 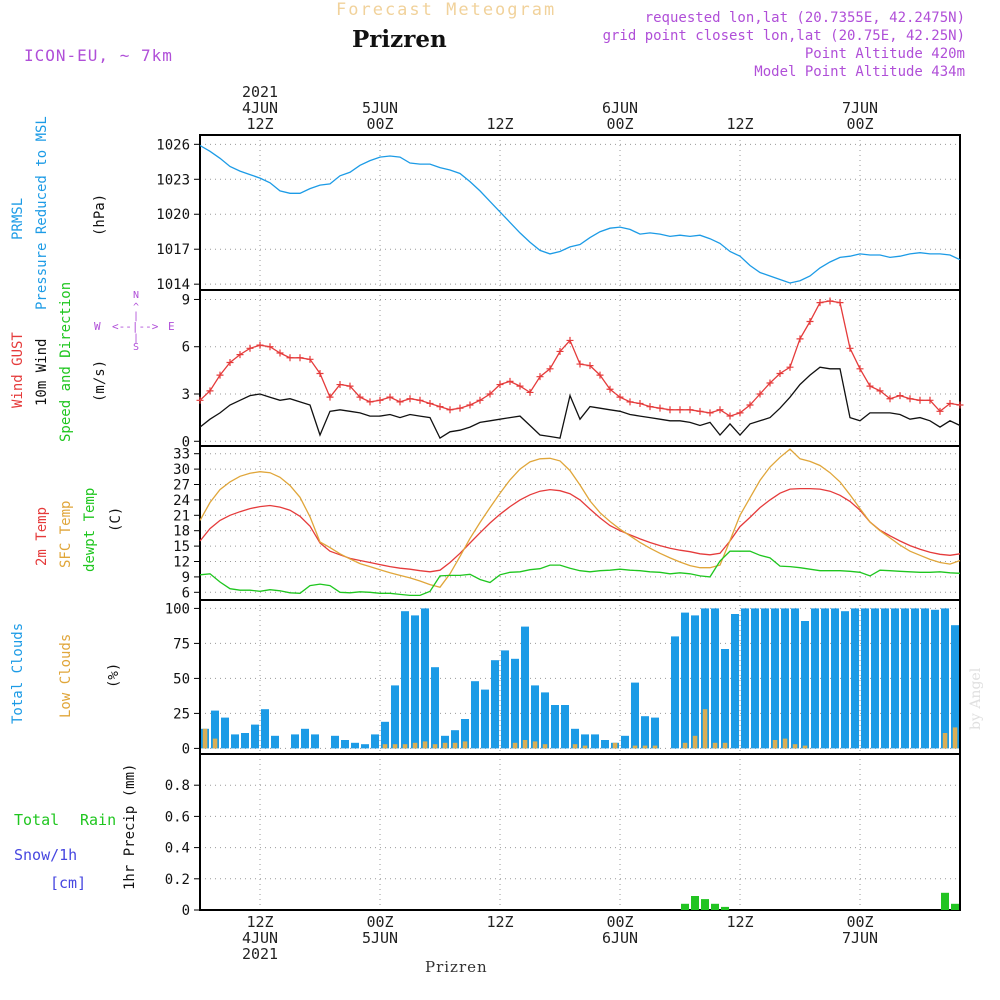 I want to click on model-altitude: Model Point Altitude 434m, so click(x=859, y=72).